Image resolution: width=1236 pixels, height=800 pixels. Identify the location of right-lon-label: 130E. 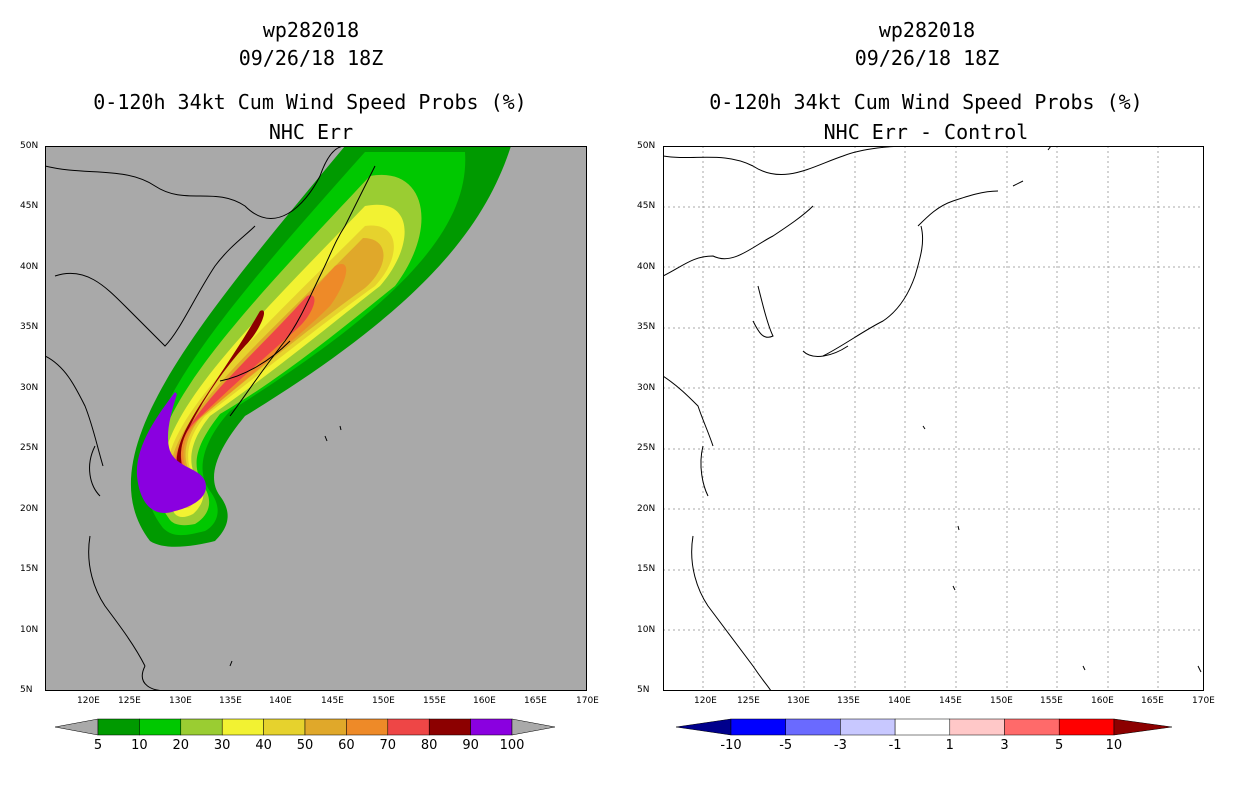
(798, 701).